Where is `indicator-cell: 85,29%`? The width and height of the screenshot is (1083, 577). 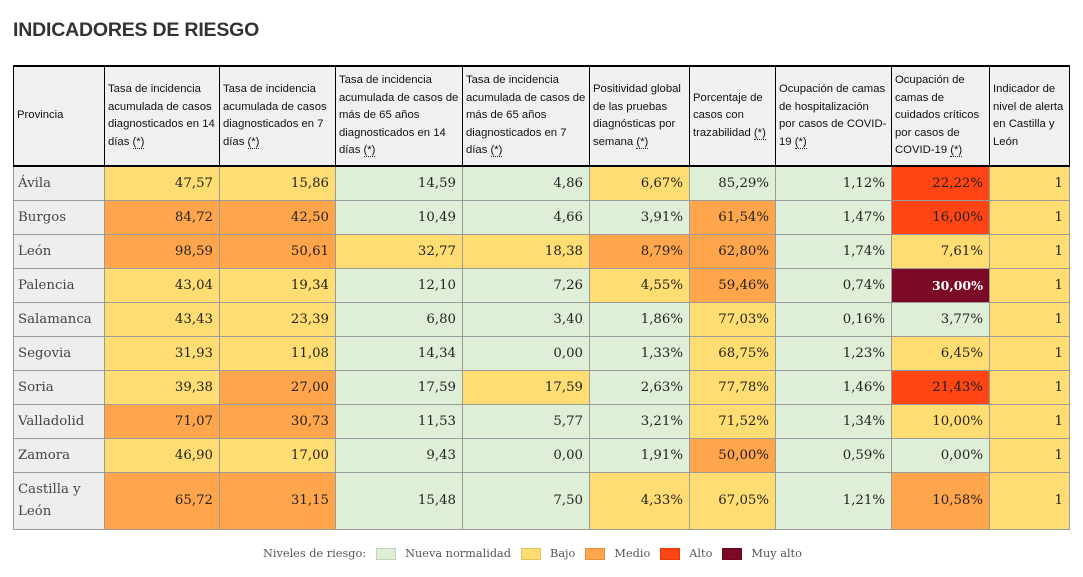 indicator-cell: 85,29% is located at coordinates (732, 183).